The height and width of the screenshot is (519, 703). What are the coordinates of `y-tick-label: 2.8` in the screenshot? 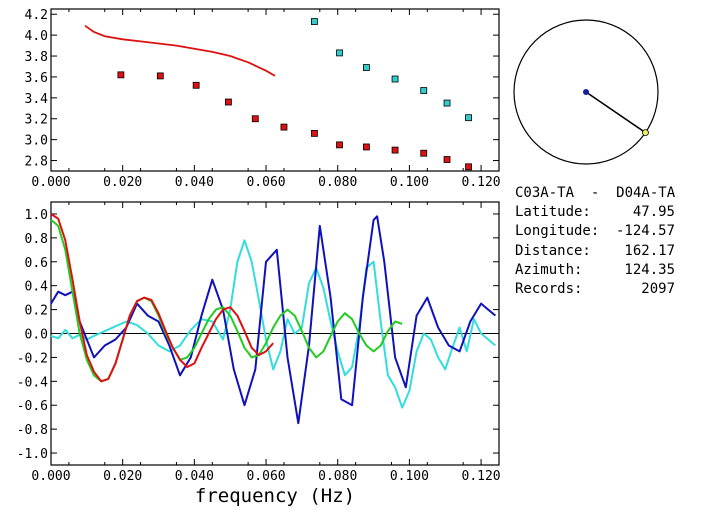 It's located at (36, 162).